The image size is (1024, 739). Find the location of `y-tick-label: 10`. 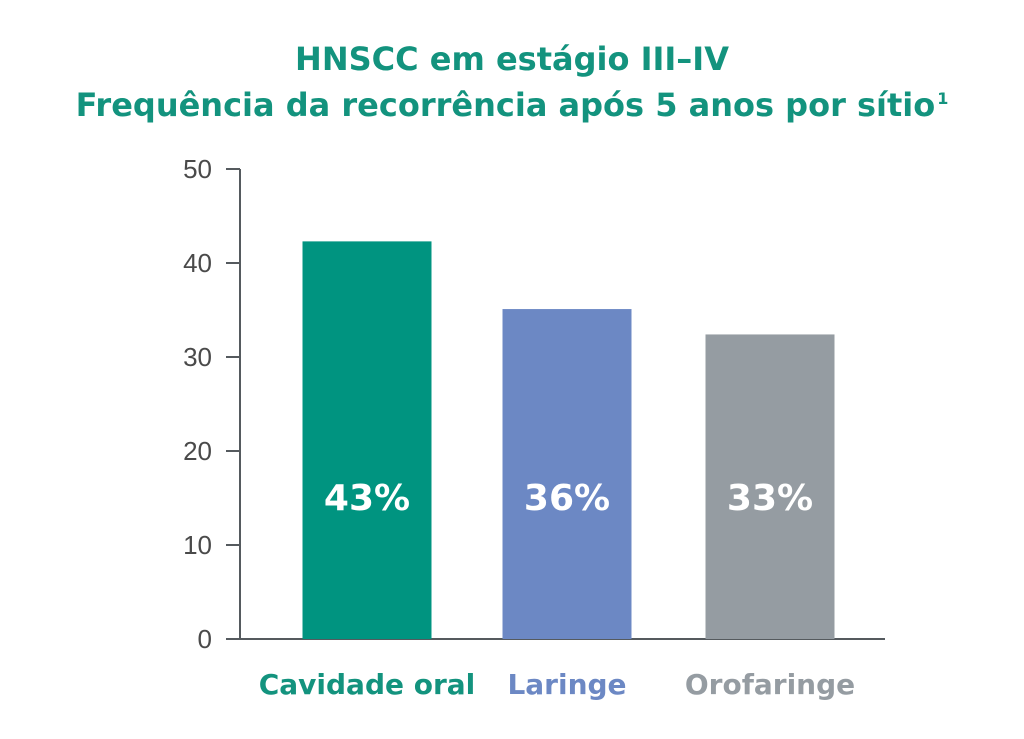

y-tick-label: 10 is located at coordinates (197, 545).